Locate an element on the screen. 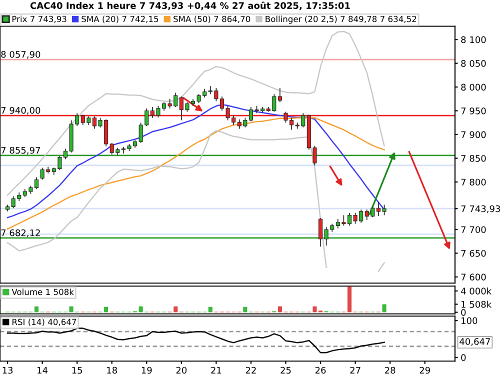  x-tick-label: 22 is located at coordinates (251, 370).